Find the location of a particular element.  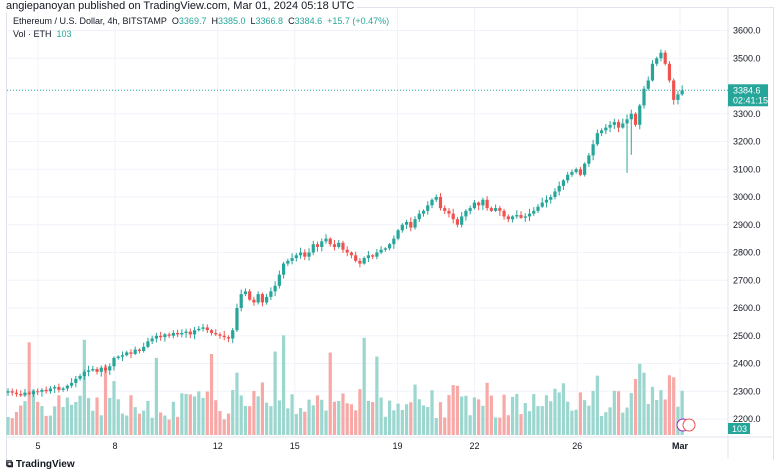

high-label: H is located at coordinates (214, 21).